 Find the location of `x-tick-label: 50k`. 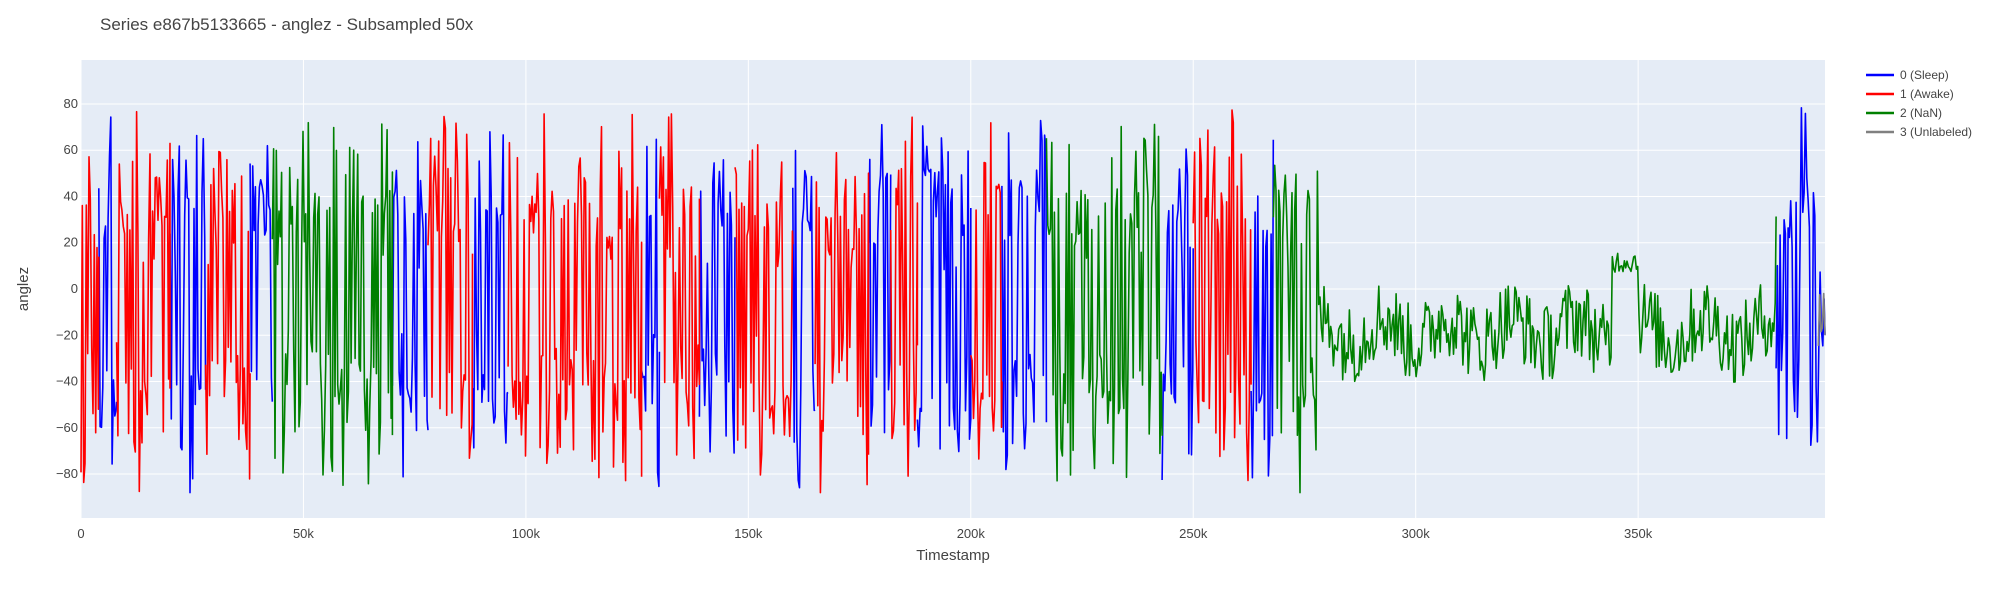

x-tick-label: 50k is located at coordinates (303, 533).